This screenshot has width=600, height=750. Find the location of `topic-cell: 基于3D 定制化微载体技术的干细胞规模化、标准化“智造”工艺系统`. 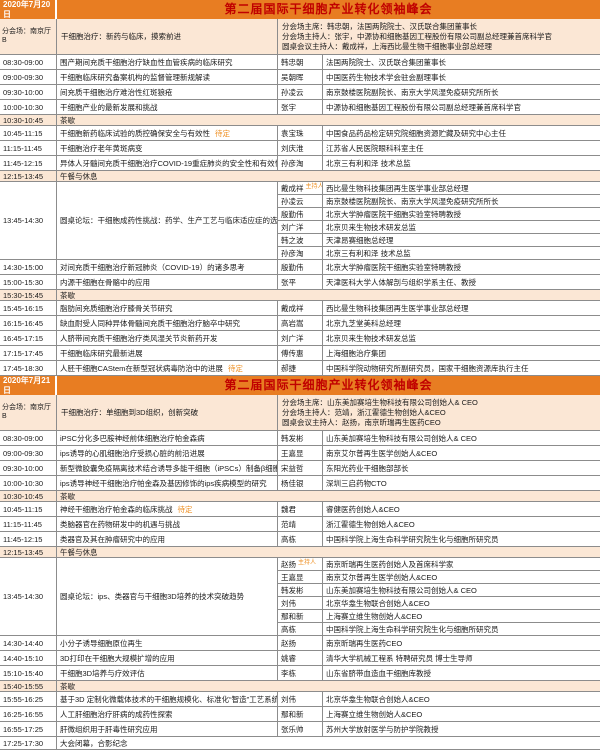

topic-cell: 基于3D 定制化微载体技术的干细胞规模化、标准化“智造”工艺系统 is located at coordinates (167, 699).